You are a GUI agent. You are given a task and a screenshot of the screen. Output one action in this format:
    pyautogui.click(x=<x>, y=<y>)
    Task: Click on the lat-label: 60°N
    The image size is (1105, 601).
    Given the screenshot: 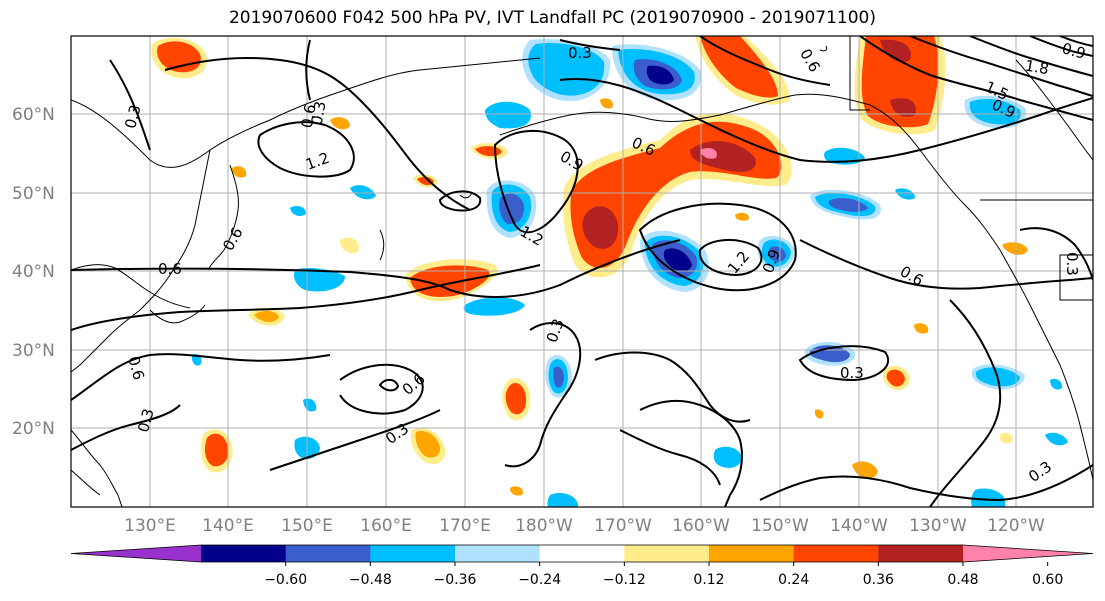 What is the action you would take?
    pyautogui.click(x=33, y=115)
    